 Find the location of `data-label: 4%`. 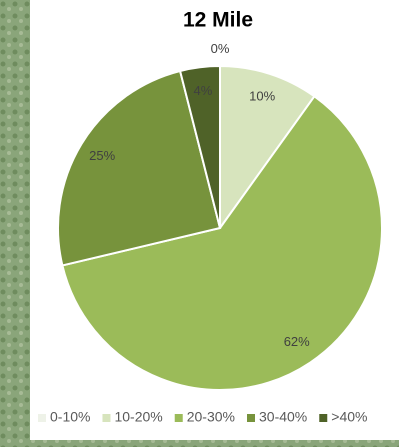

data-label: 4% is located at coordinates (203, 90).